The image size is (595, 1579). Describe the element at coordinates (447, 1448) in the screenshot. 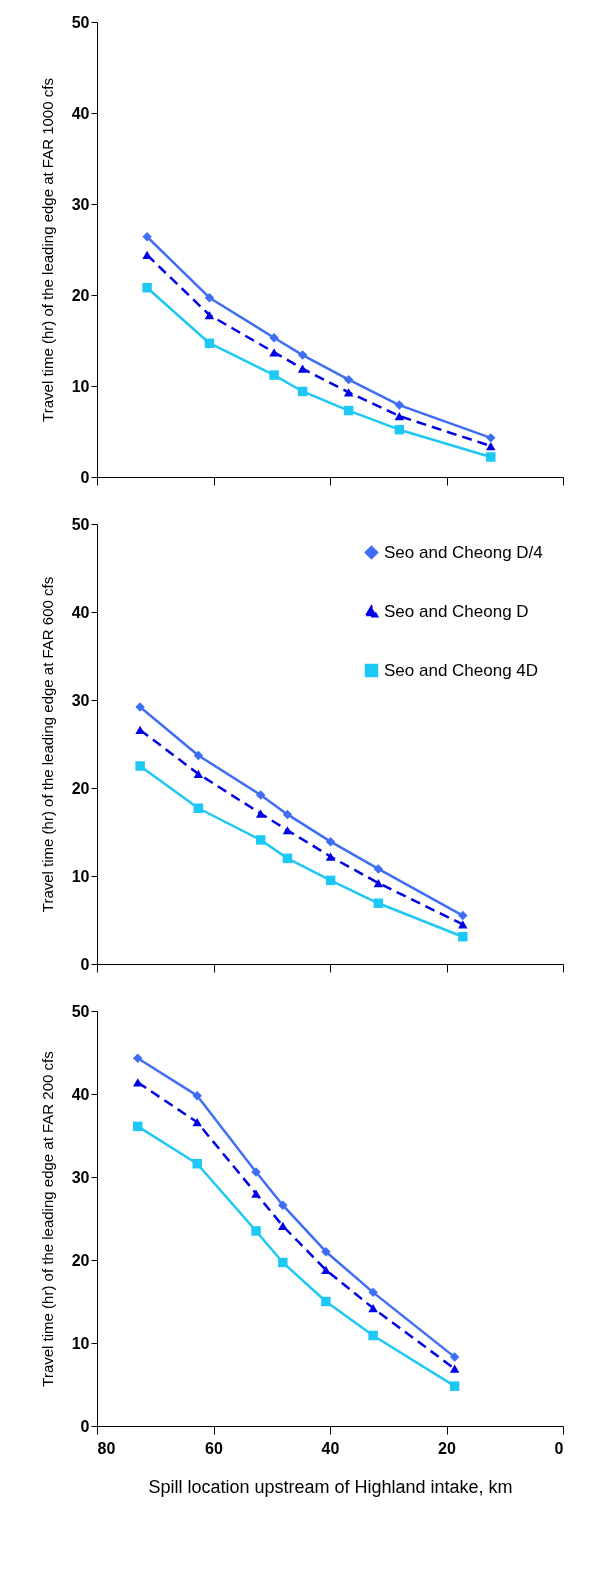

I see `x-tick-label: 20` at that location.